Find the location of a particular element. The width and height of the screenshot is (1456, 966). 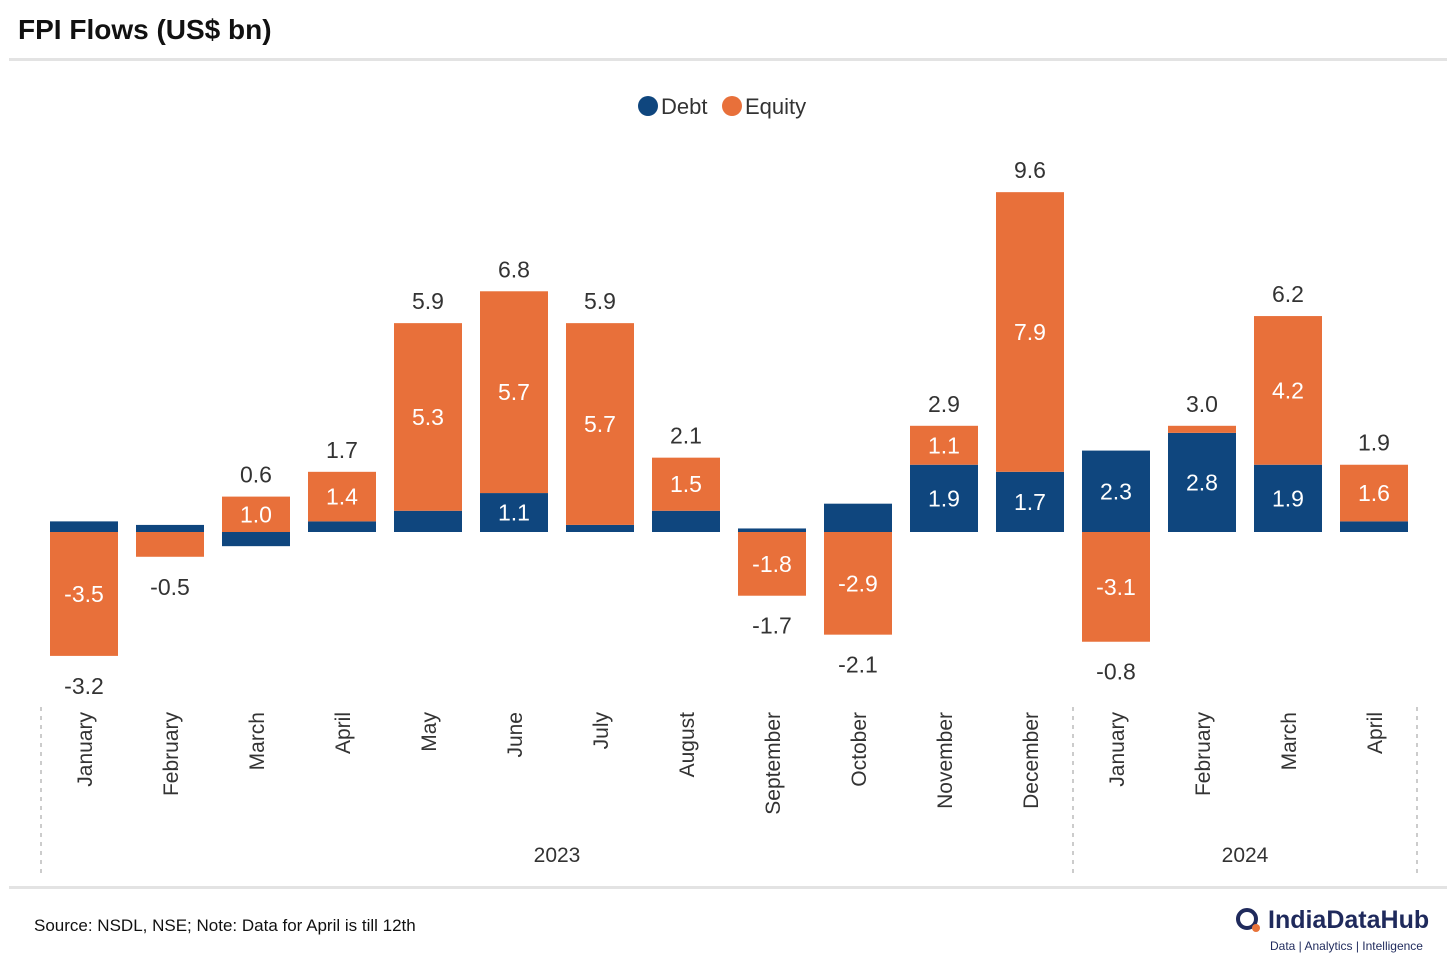

debt-value-label: 2.8 is located at coordinates (1202, 482).